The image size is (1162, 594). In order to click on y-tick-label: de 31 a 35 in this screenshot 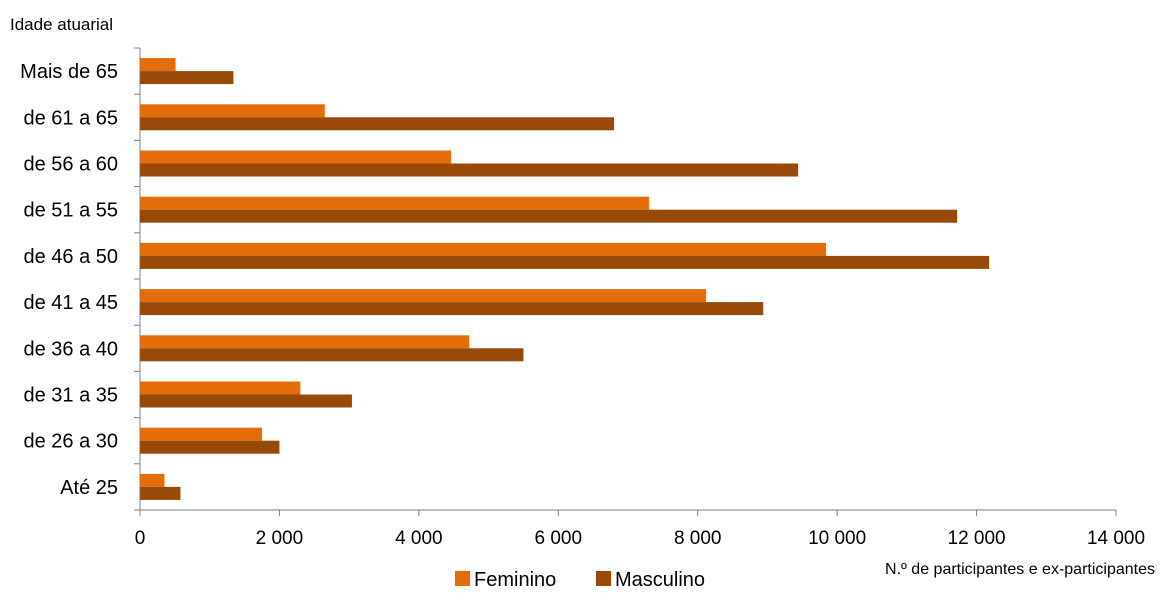, I will do `click(70, 396)`.